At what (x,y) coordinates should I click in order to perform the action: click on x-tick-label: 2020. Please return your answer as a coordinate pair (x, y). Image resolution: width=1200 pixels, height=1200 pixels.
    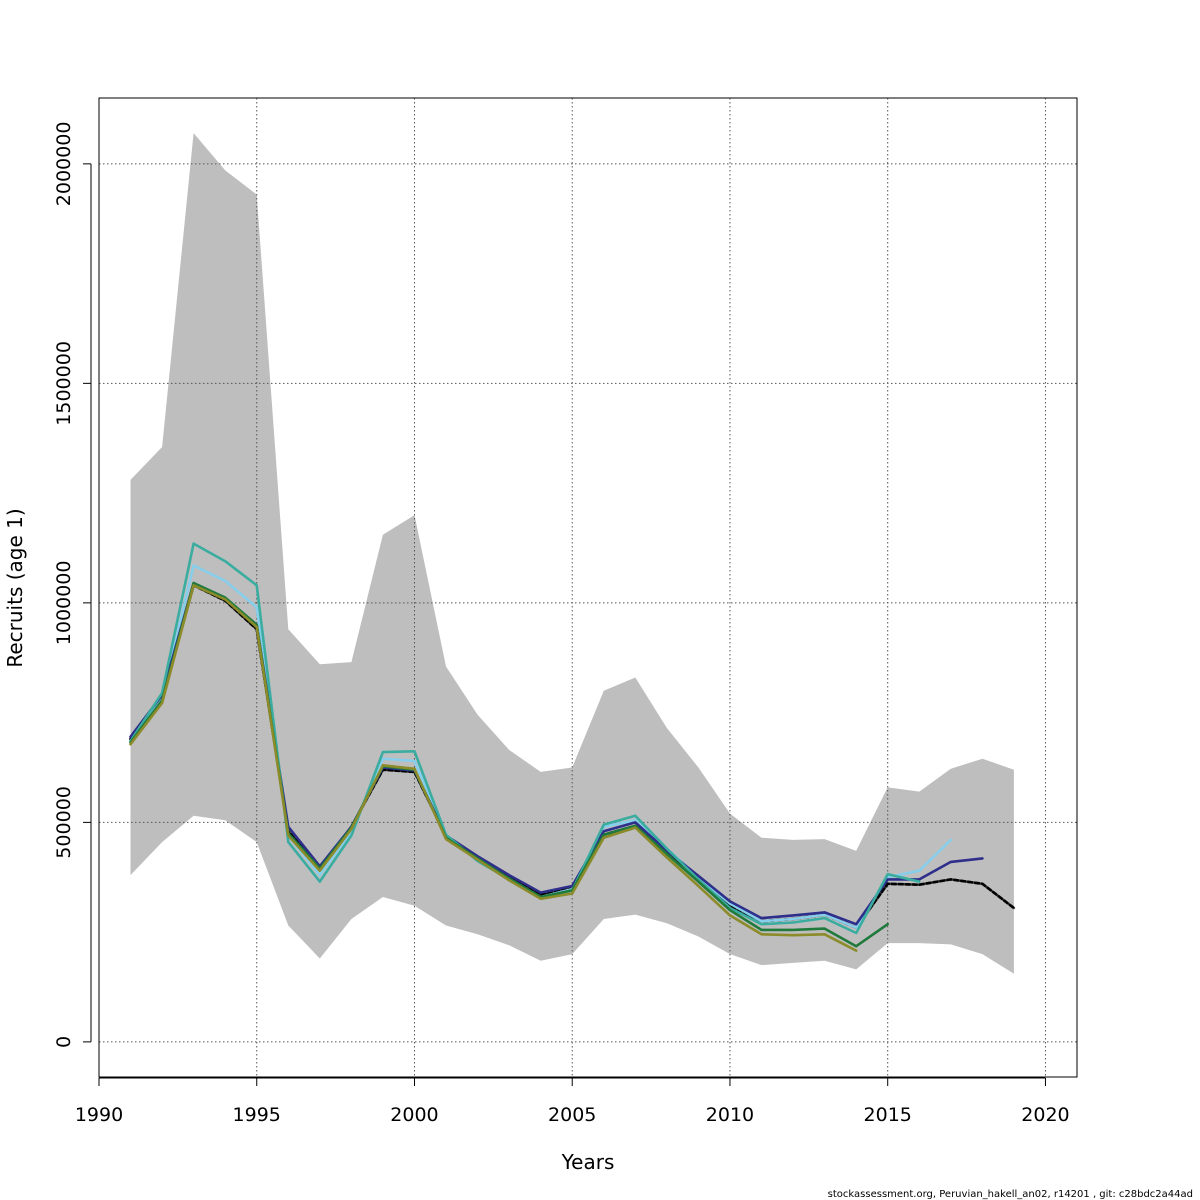
    Looking at the image, I should click on (1045, 1115).